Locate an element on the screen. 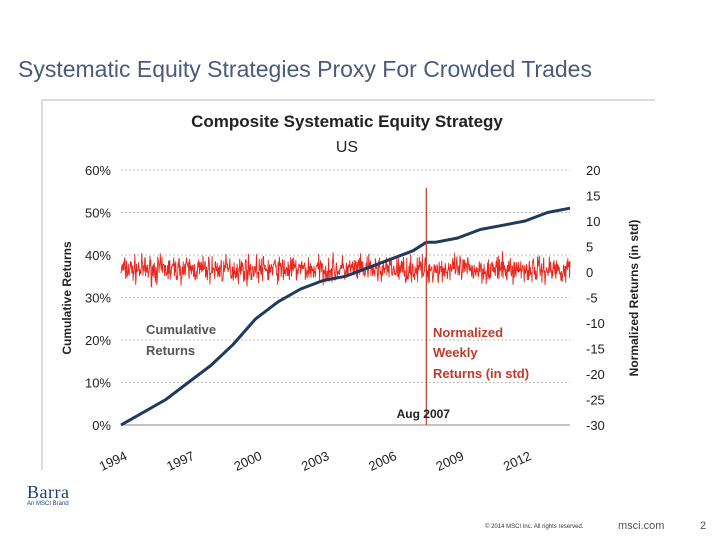 The image size is (720, 540). right-tick-label: -10 is located at coordinates (595, 323).